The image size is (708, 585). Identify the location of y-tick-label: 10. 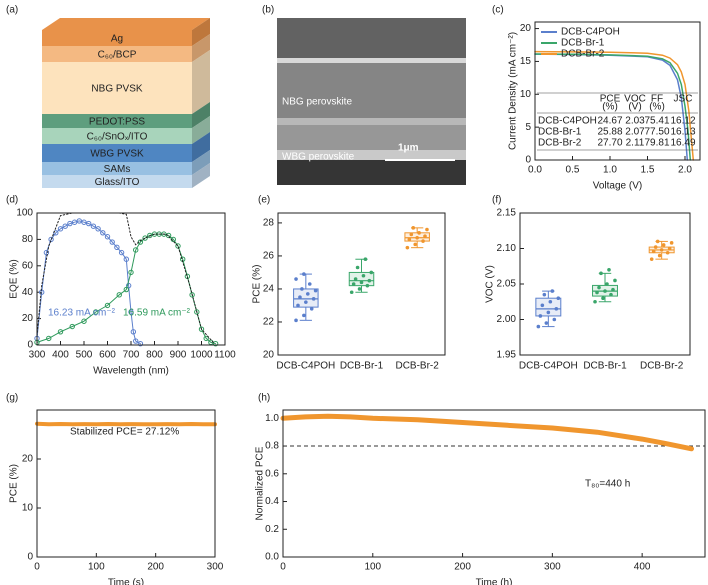
(526, 94).